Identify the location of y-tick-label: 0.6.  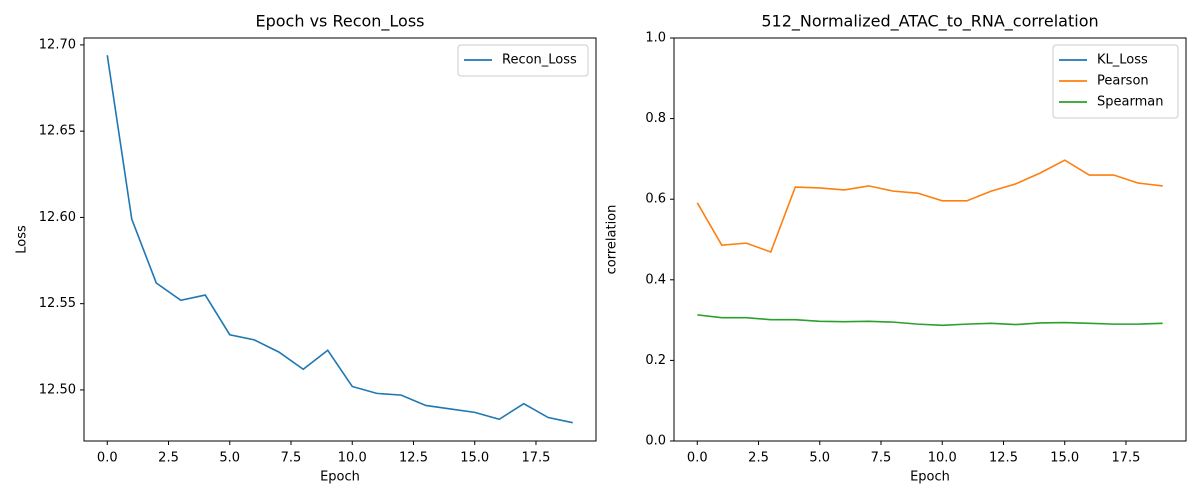
(655, 199).